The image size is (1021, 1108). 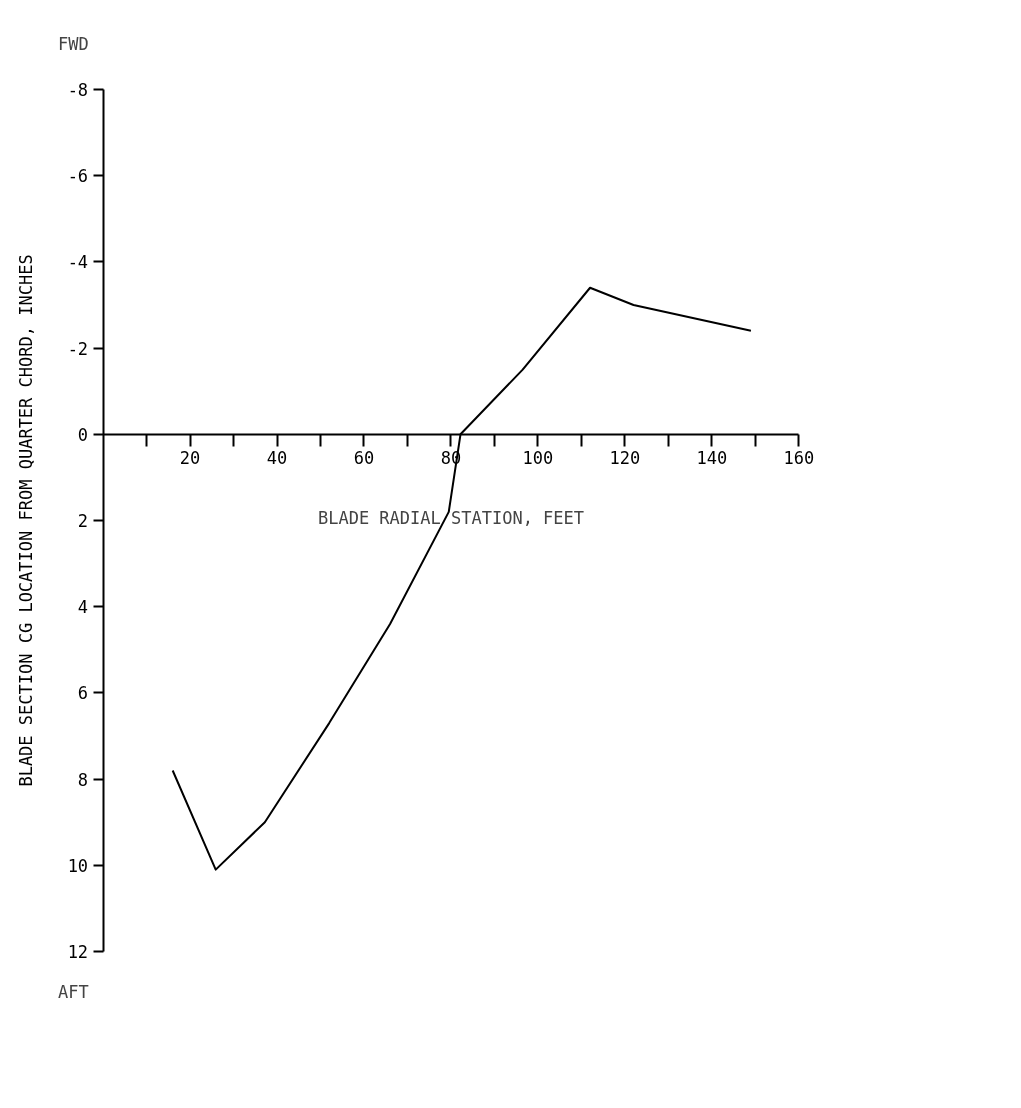 I want to click on x-tick-label: 60, so click(x=364, y=458).